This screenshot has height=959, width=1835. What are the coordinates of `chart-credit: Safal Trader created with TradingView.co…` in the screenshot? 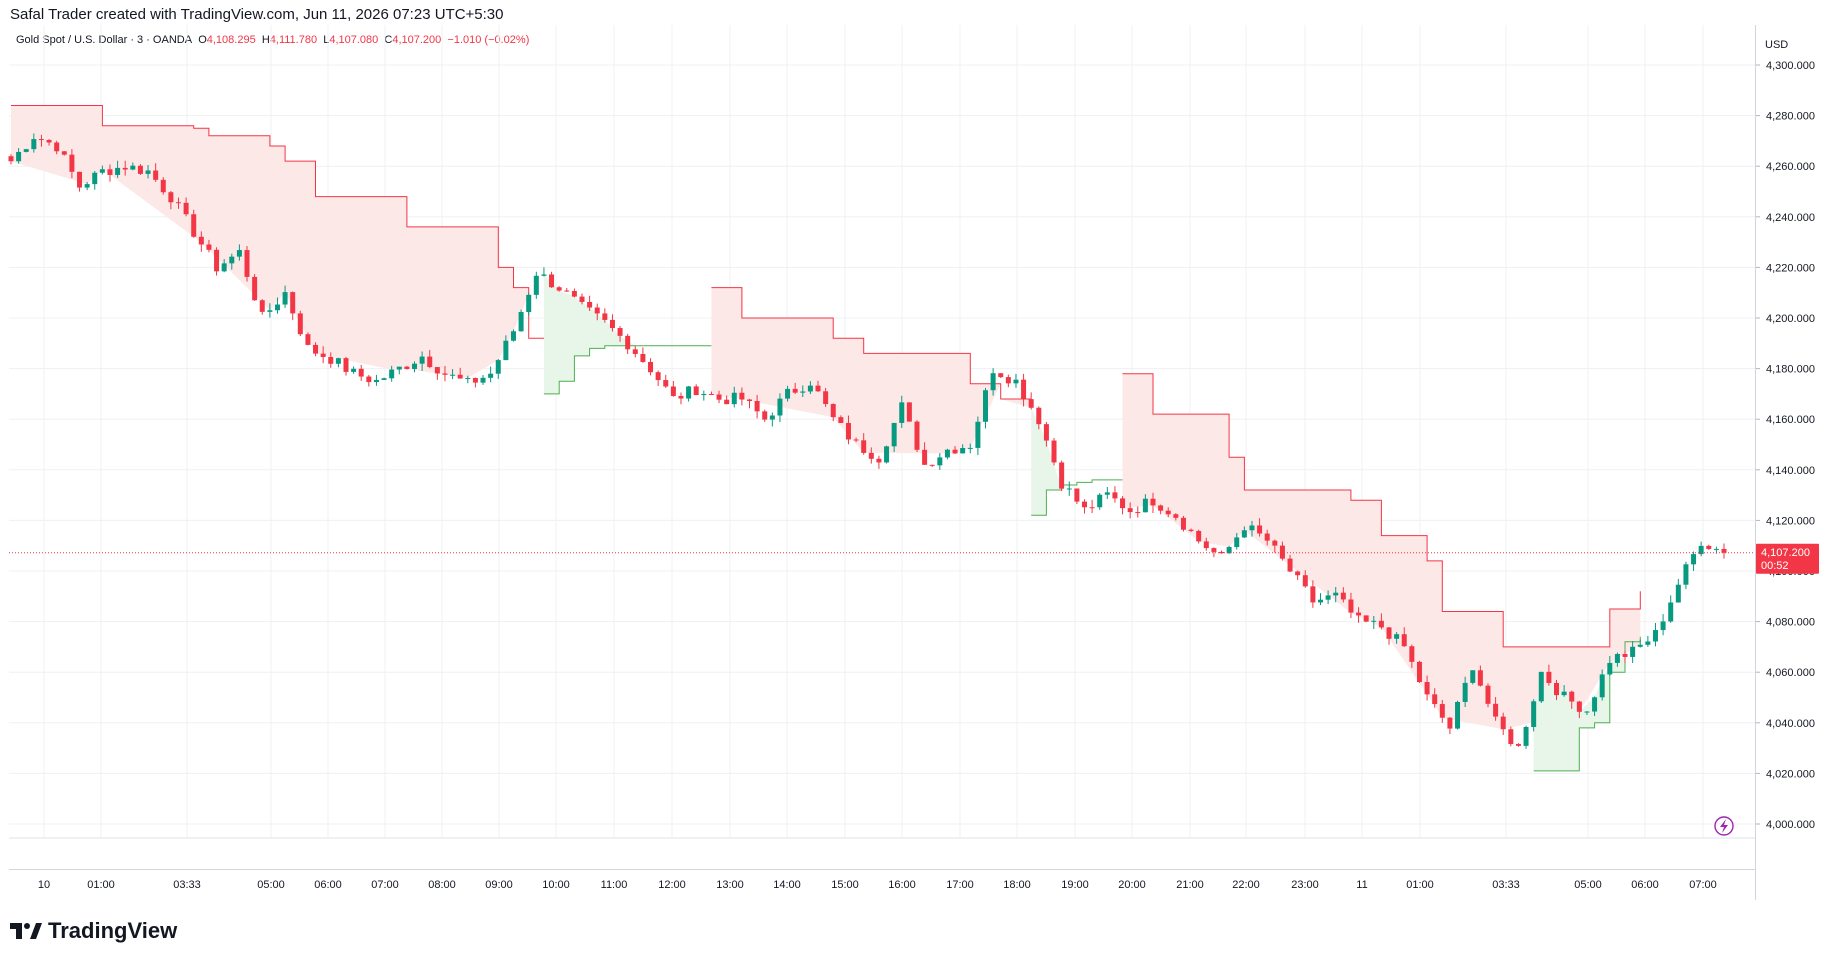 It's located at (257, 14).